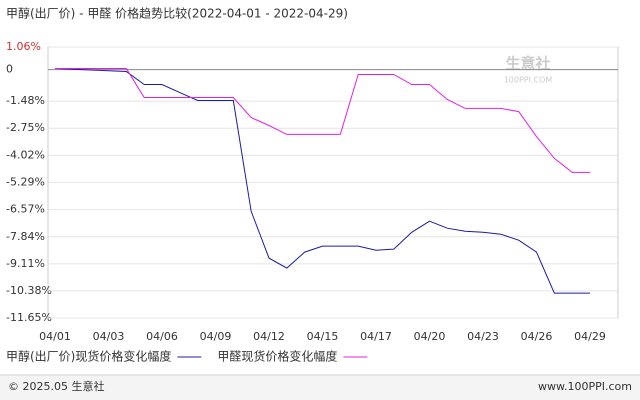 This screenshot has height=400, width=640. Describe the element at coordinates (320, 388) in the screenshot. I see `footer-band` at that location.